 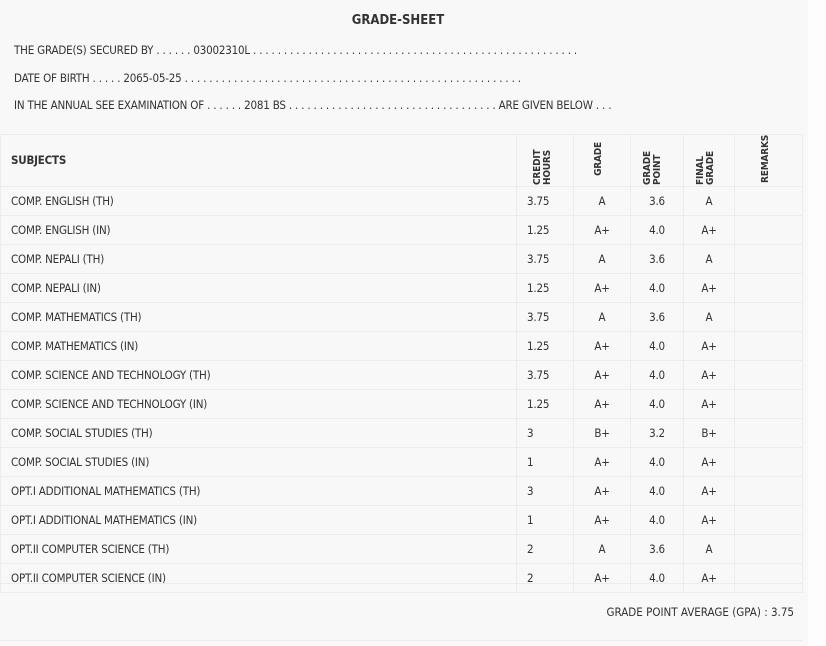 What do you see at coordinates (652, 167) in the screenshot?
I see `header-grade-point: GRADE POINT` at bounding box center [652, 167].